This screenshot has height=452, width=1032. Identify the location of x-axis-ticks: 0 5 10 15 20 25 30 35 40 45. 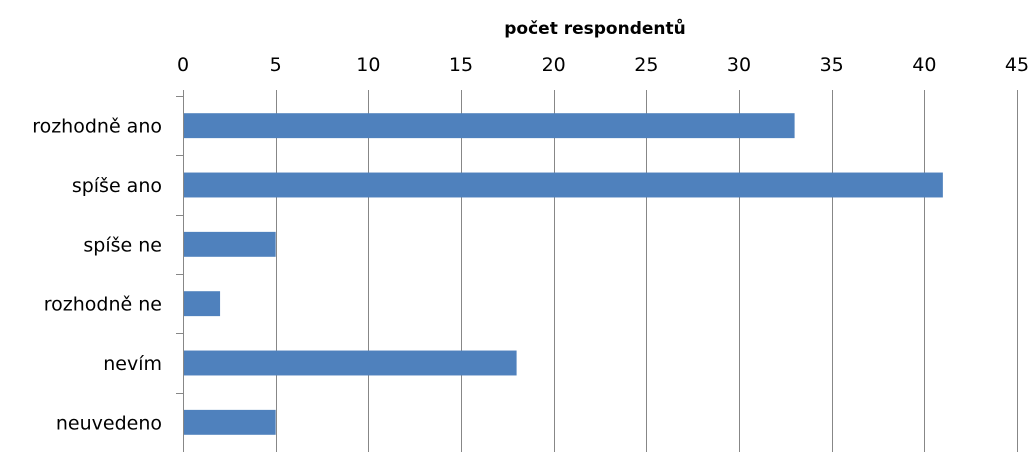
(603, 75).